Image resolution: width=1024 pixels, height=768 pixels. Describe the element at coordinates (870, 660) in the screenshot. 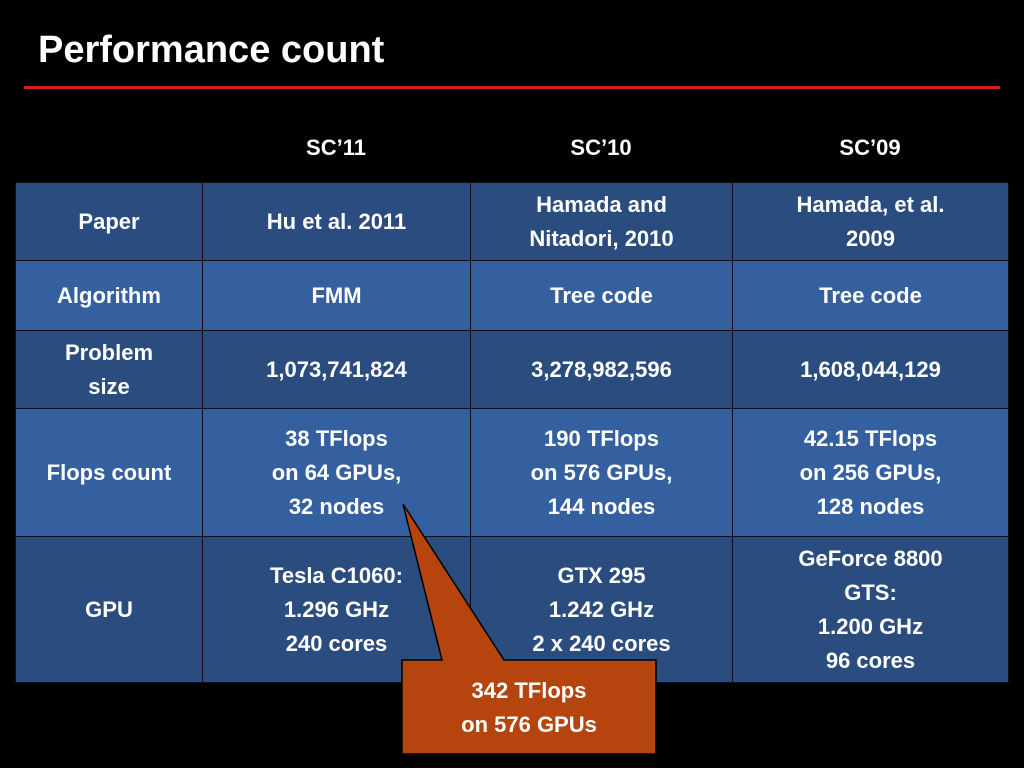

I see `cell-line: 96 cores` at that location.